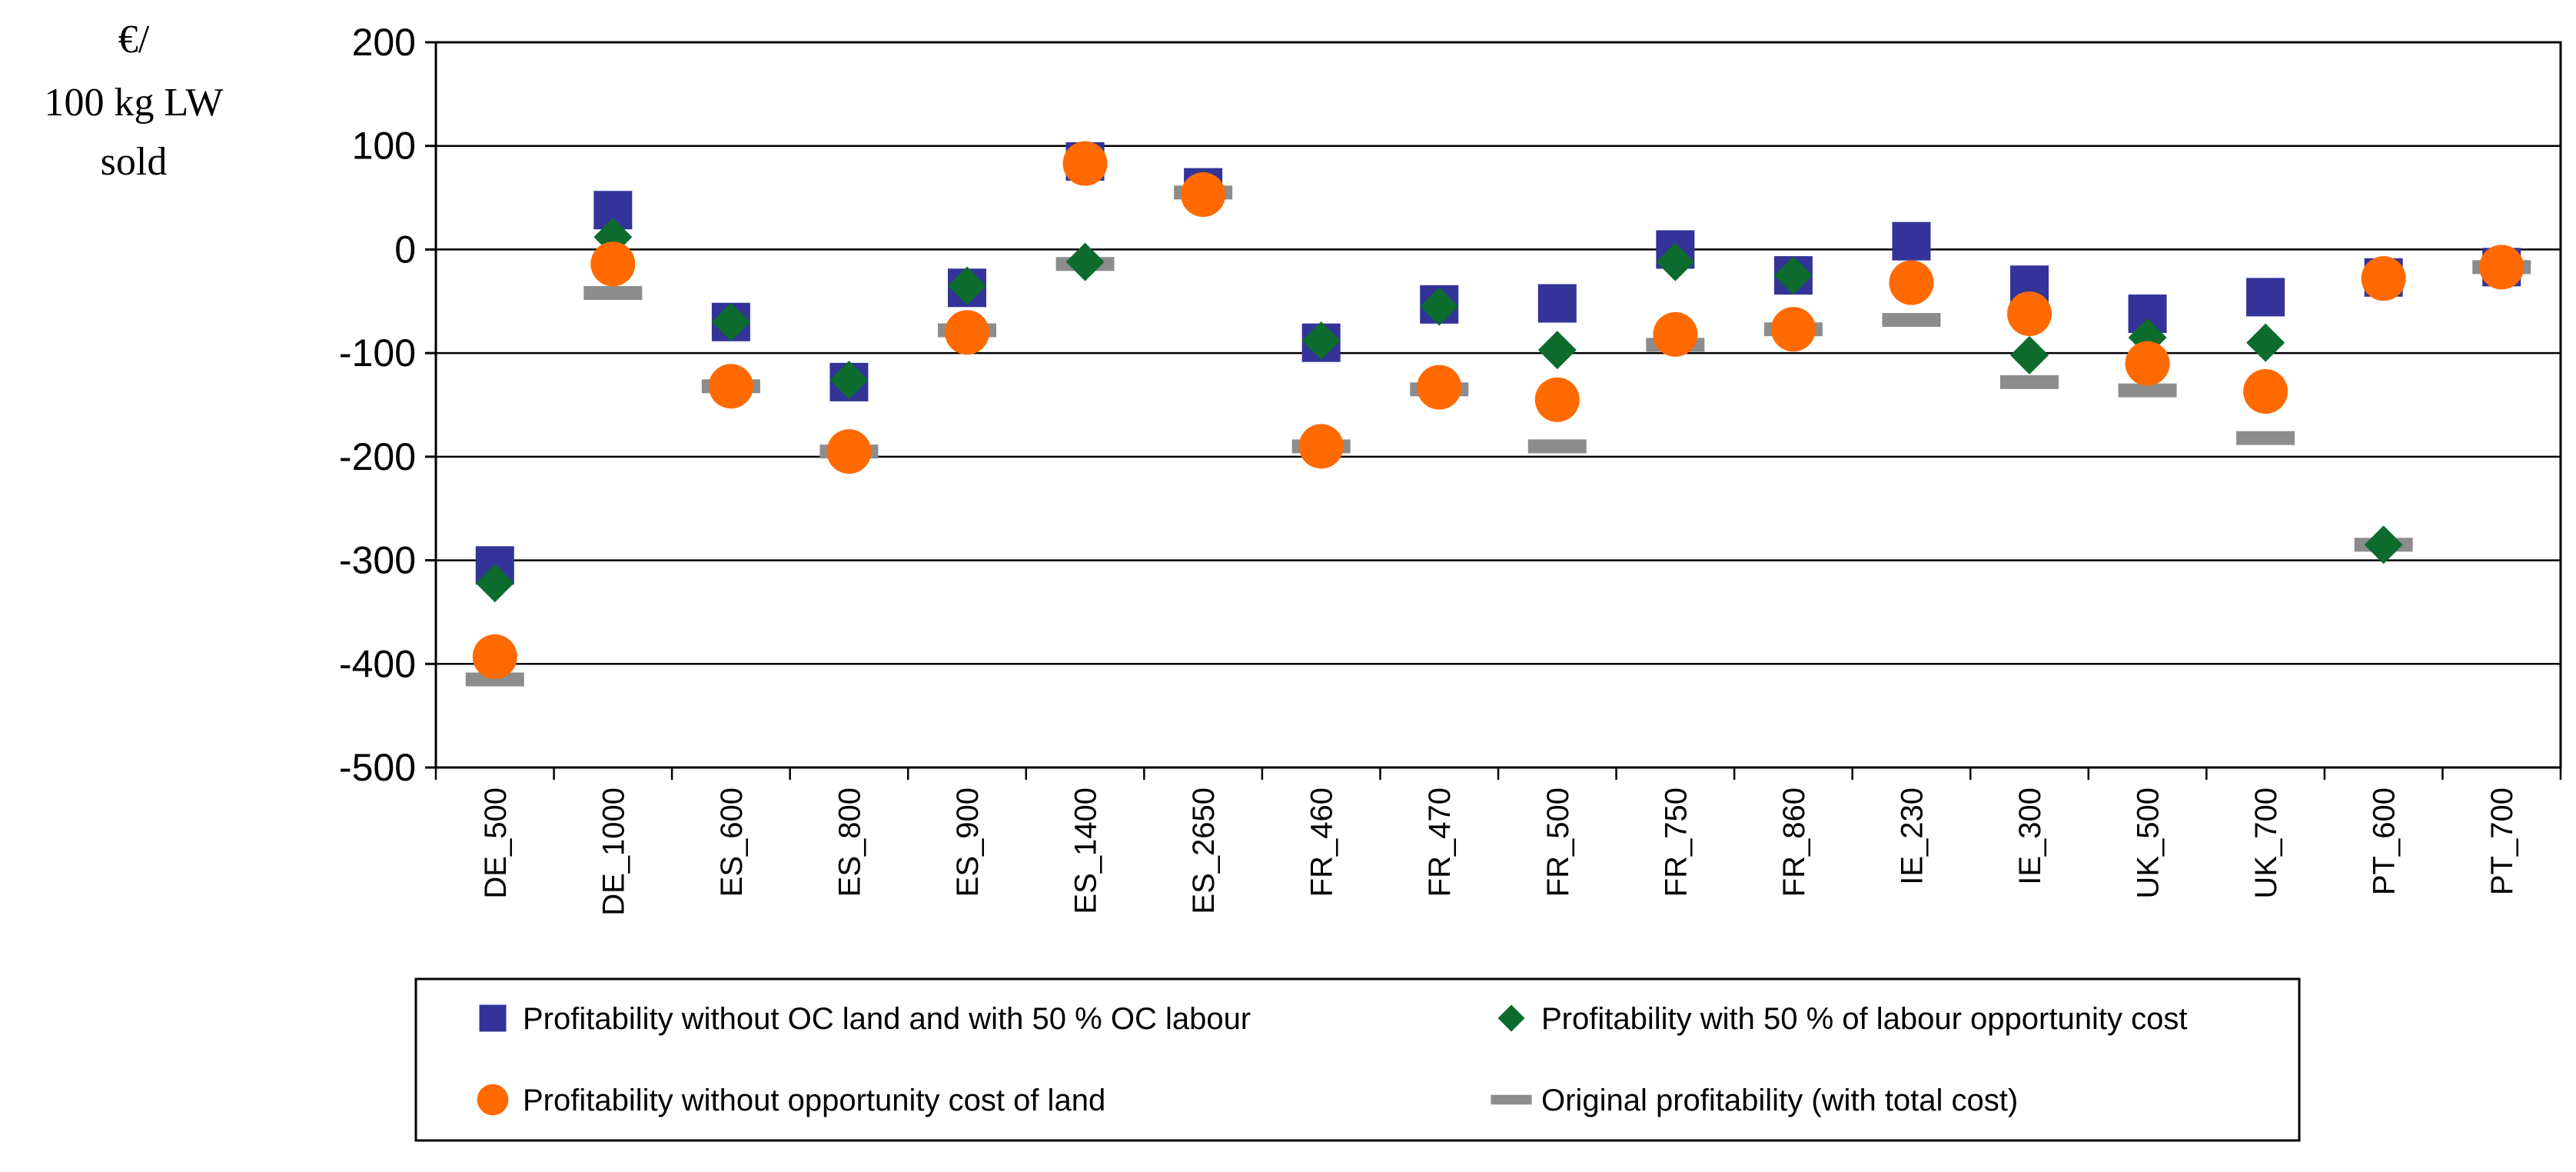  What do you see at coordinates (377, 353) in the screenshot?
I see `y-tick-label: -100` at bounding box center [377, 353].